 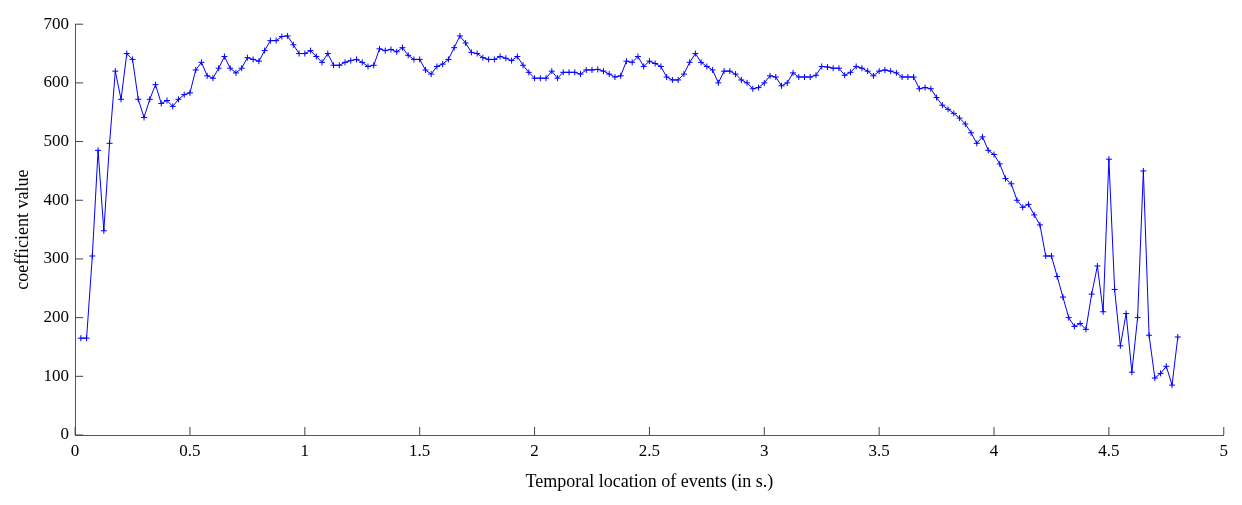 What do you see at coordinates (649, 450) in the screenshot?
I see `x-tick-label: 2.5` at bounding box center [649, 450].